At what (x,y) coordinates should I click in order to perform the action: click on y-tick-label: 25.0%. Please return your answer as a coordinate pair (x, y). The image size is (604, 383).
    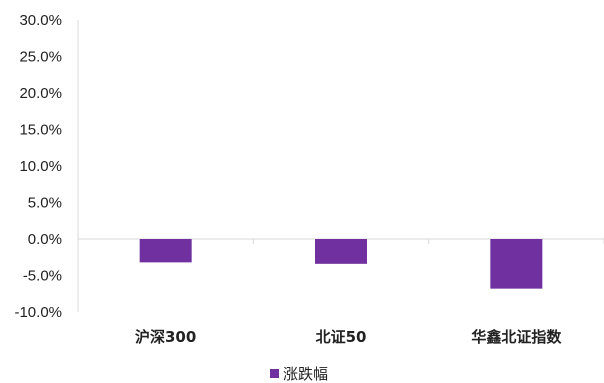
    Looking at the image, I should click on (40, 57).